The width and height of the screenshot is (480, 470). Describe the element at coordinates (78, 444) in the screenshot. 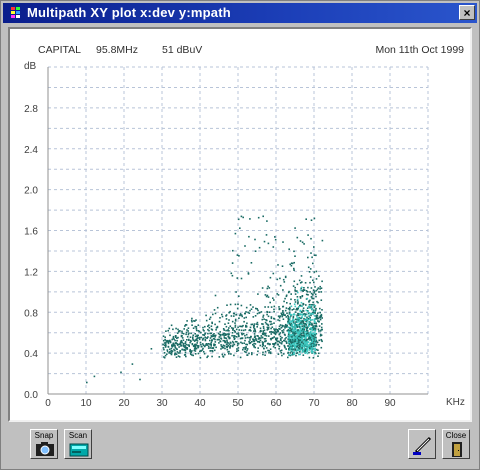

I see `scan-button: Scan` at that location.